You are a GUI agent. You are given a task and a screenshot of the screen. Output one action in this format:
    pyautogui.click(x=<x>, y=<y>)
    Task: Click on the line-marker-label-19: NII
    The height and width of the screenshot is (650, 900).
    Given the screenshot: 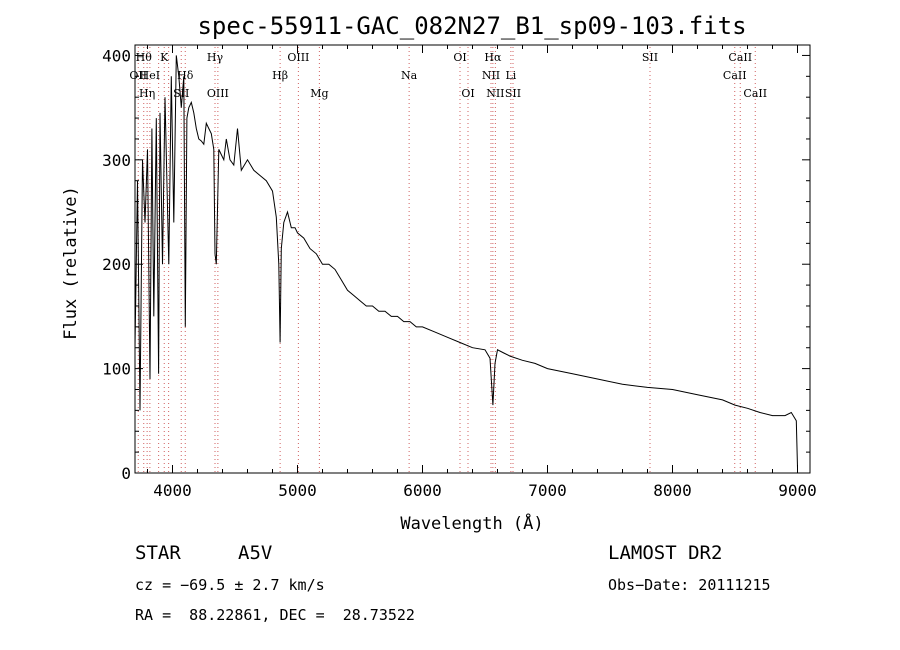 What is the action you would take?
    pyautogui.click(x=495, y=93)
    